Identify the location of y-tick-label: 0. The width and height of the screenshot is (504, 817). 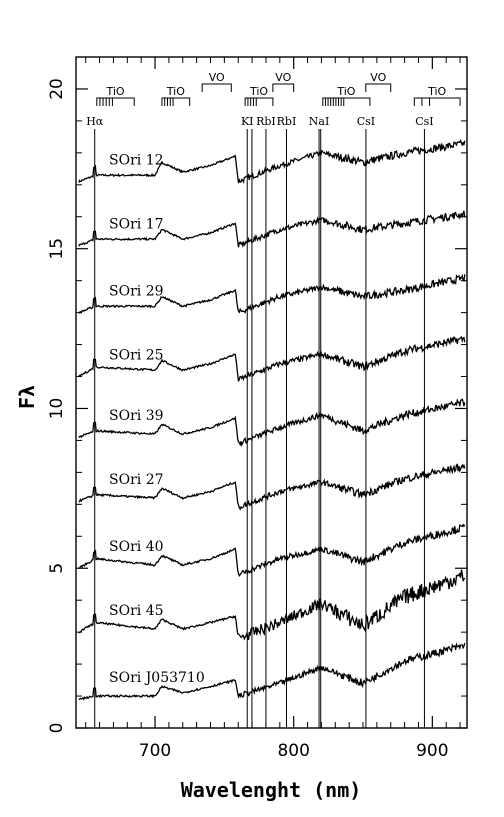
(57, 728).